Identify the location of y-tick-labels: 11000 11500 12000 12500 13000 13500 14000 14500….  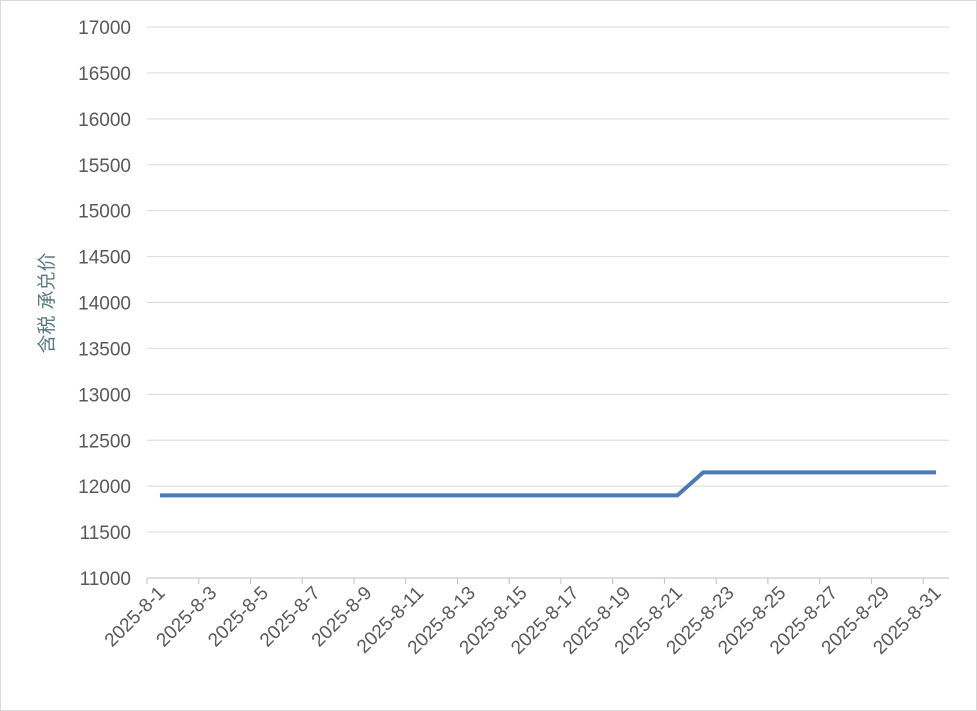
(104, 304).